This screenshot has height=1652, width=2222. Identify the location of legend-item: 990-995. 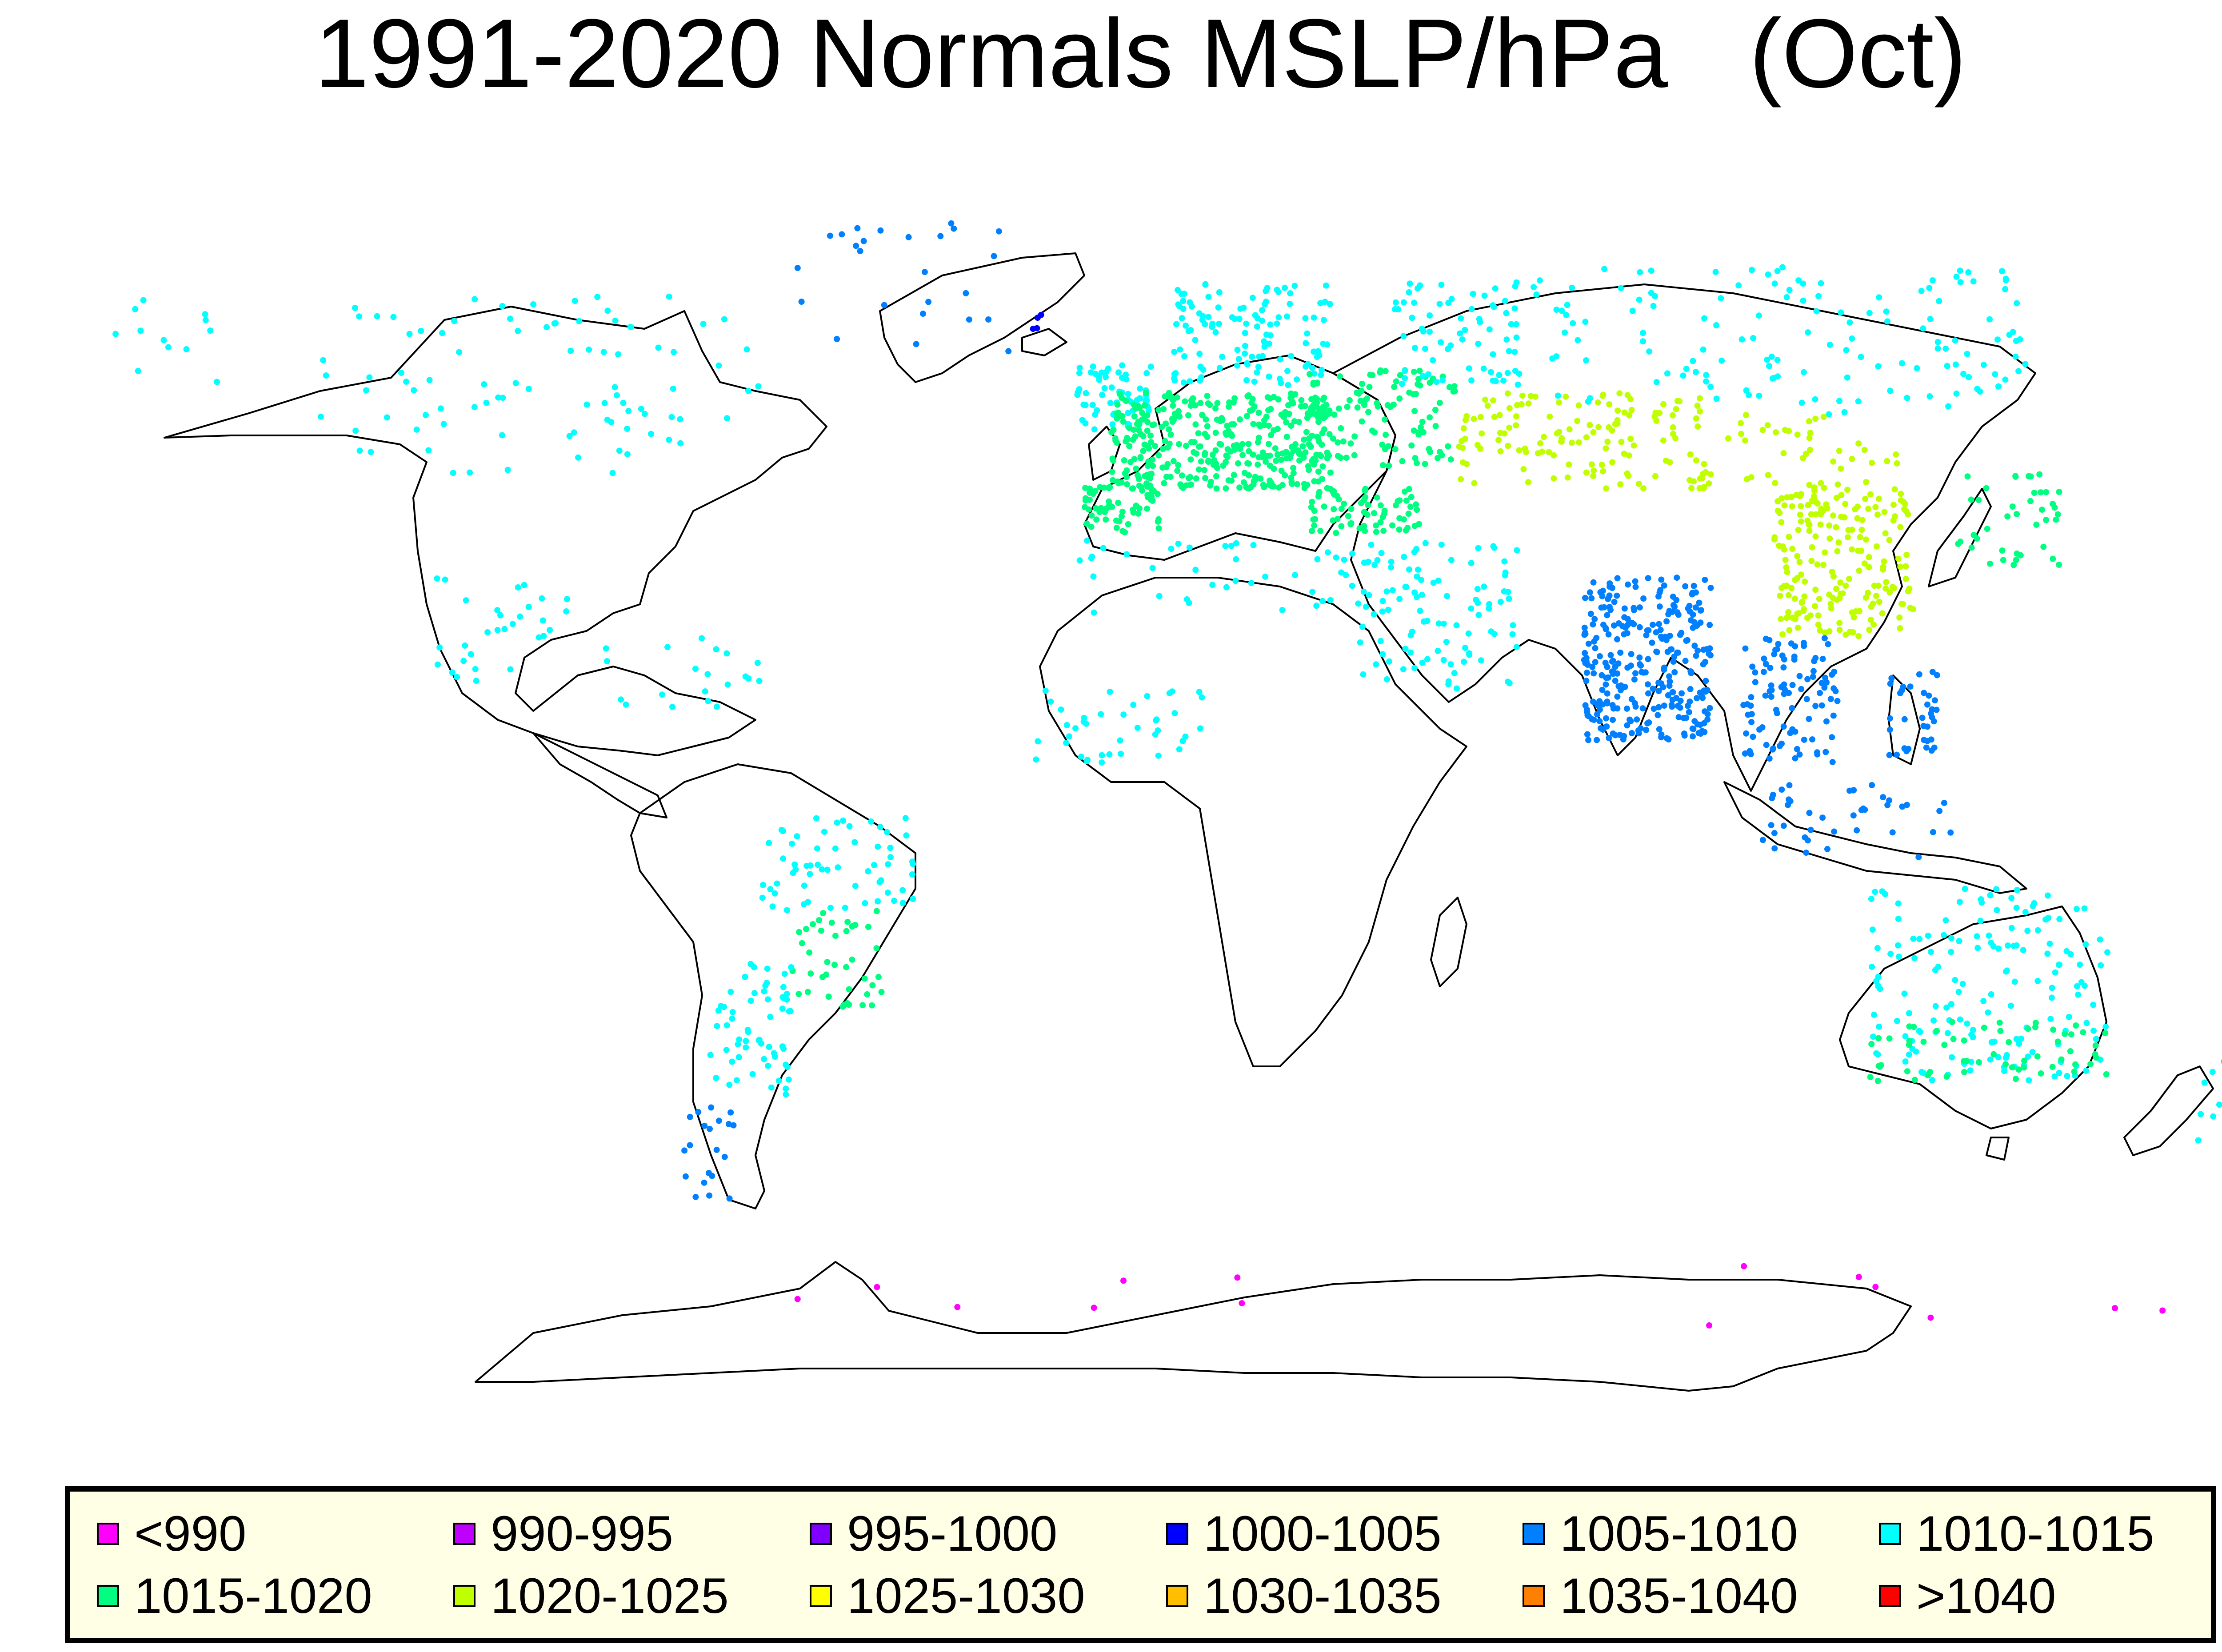
(563, 1534).